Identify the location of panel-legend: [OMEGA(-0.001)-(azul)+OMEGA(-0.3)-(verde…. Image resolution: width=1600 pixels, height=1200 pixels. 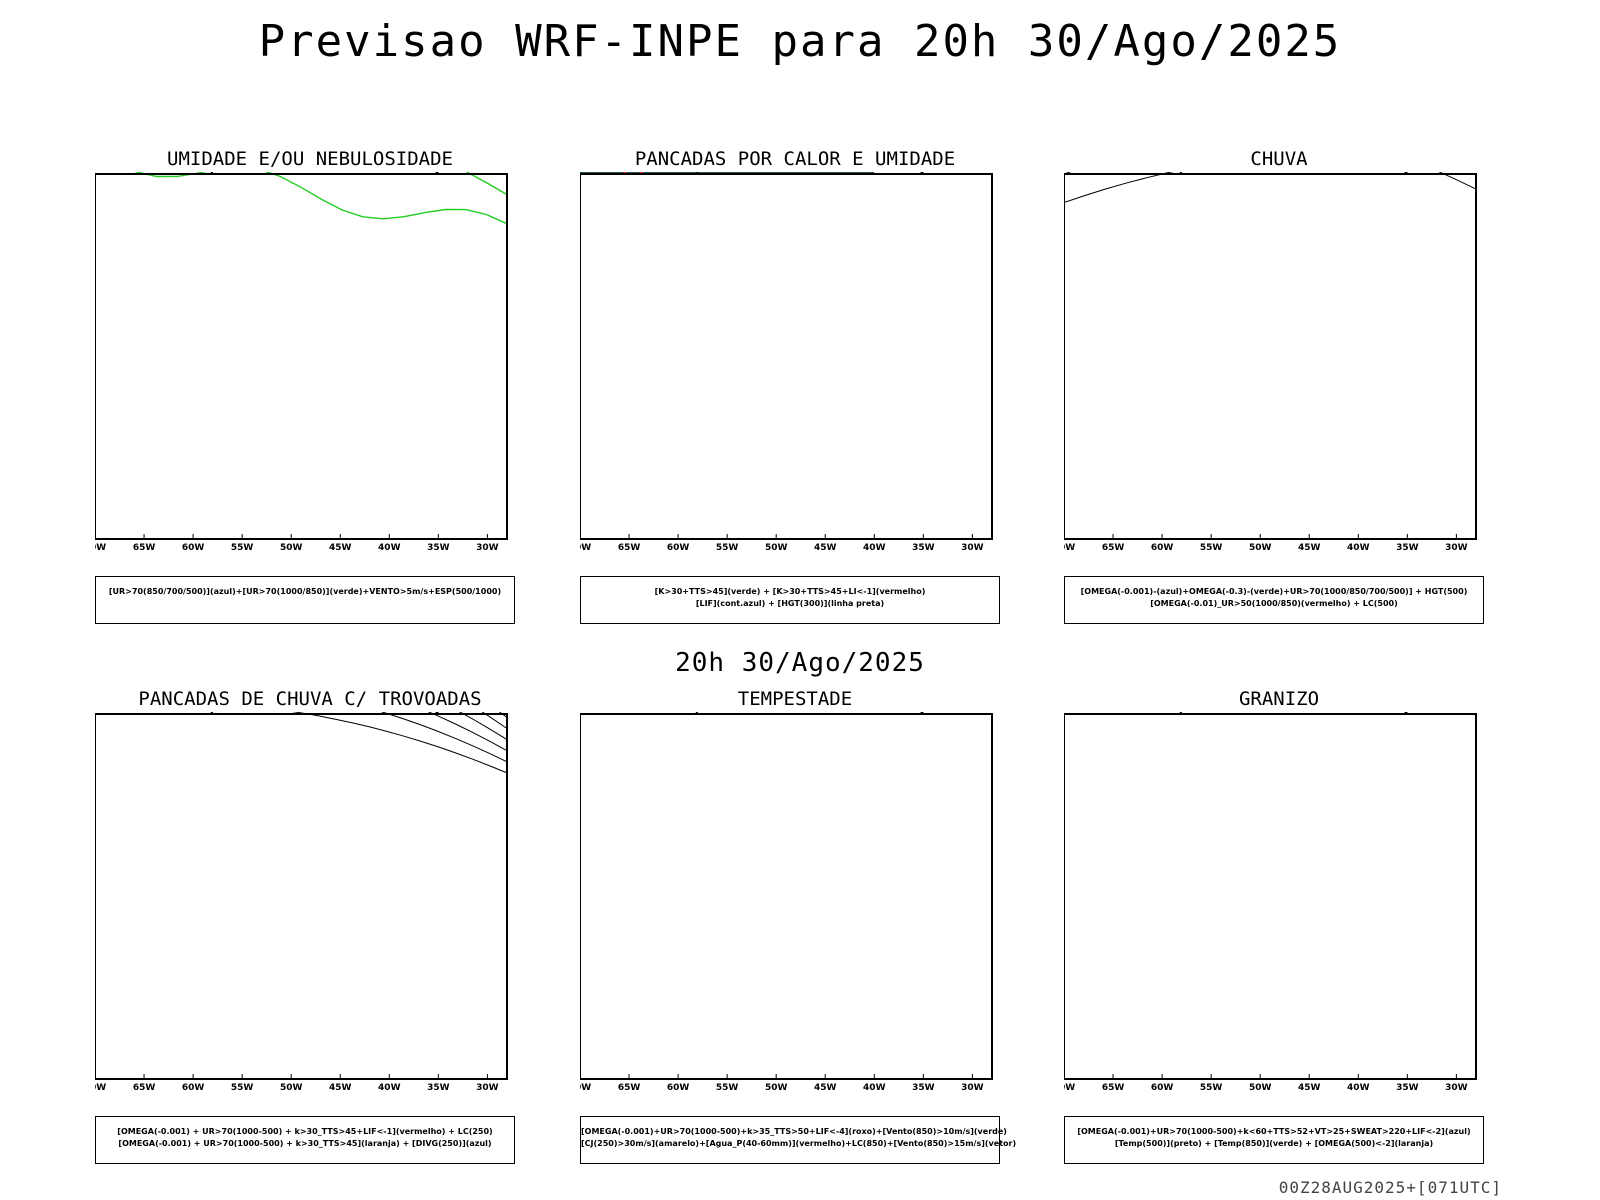
(1274, 600).